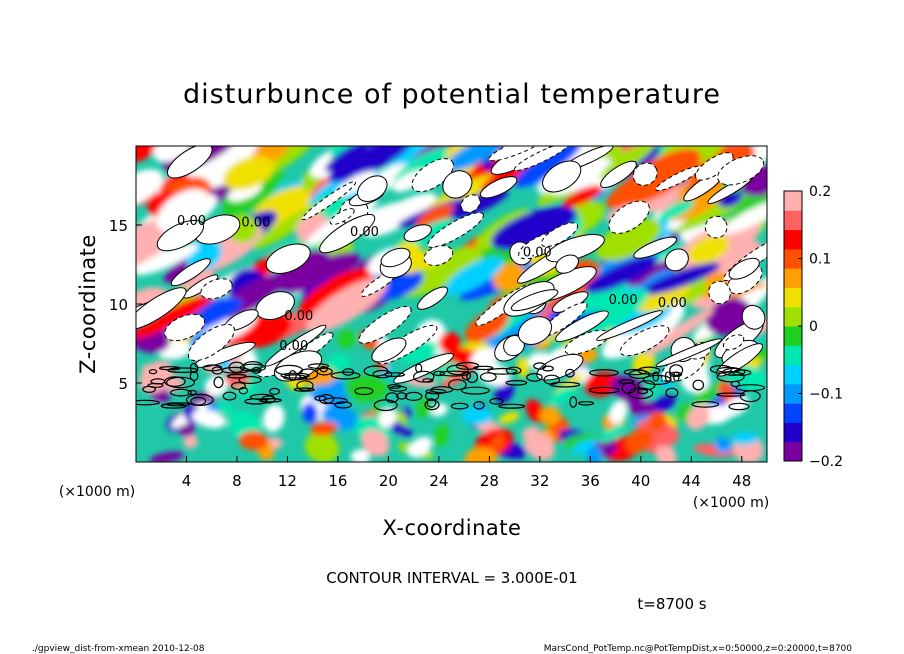 Image resolution: width=904 pixels, height=654 pixels. What do you see at coordinates (826, 395) in the screenshot?
I see `colorbar-tick-label: −0.1` at bounding box center [826, 395].